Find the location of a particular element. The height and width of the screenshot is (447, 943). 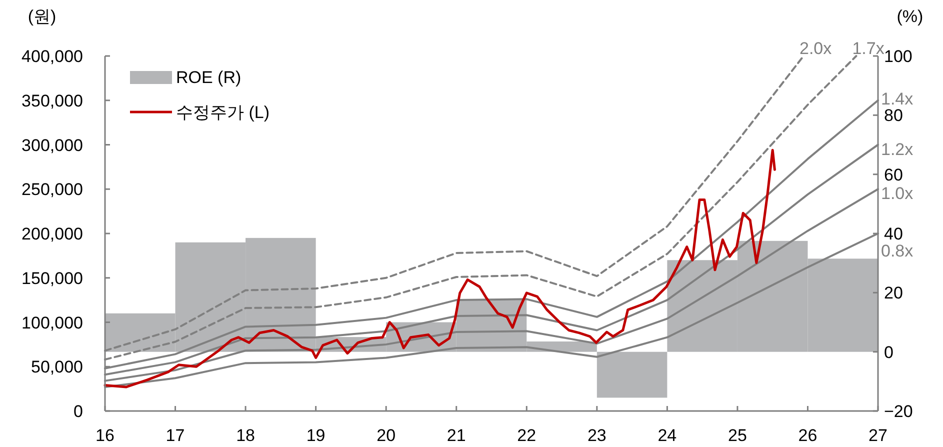

x-tick-label: 20 is located at coordinates (386, 435).